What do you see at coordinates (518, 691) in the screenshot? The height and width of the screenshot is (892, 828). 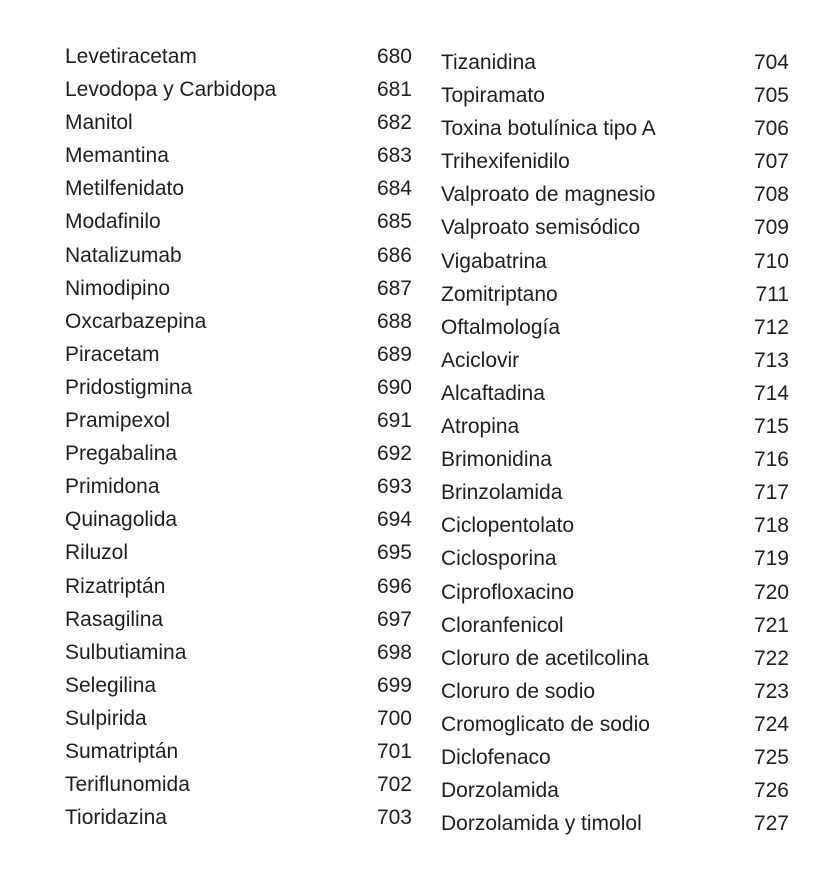 I see `entry-name: Cloruro de sodio` at bounding box center [518, 691].